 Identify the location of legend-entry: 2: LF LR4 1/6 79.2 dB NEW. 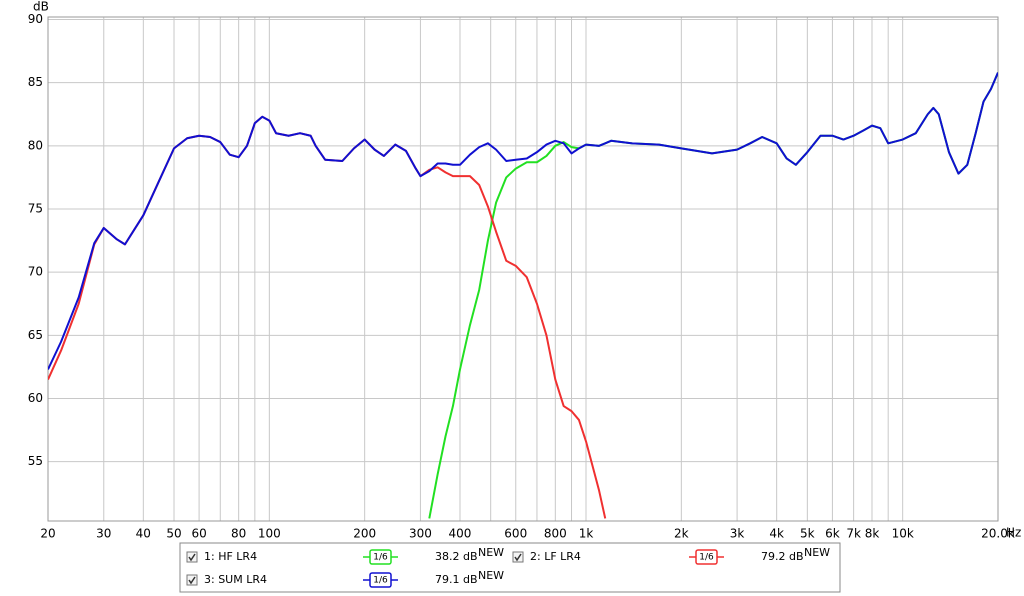
(671, 555).